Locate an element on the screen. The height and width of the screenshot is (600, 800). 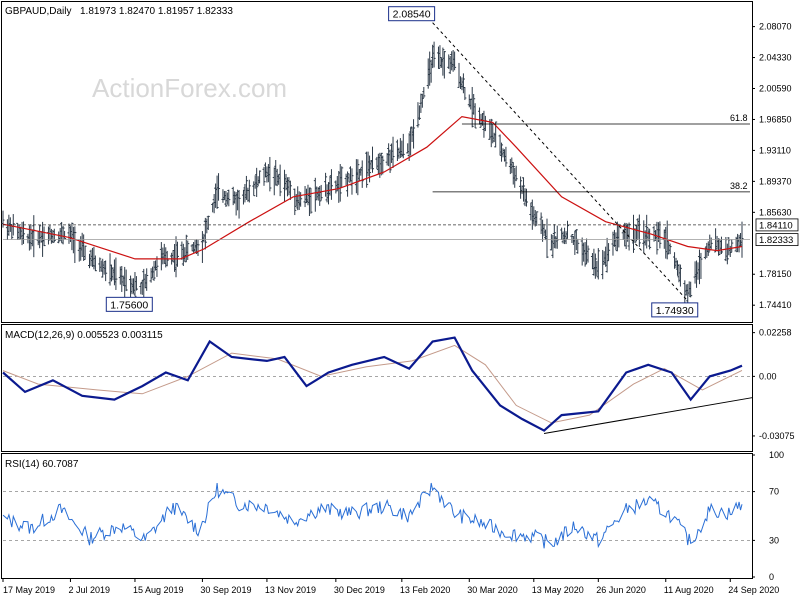
price-annotation-label: 1.74930 is located at coordinates (675, 311).